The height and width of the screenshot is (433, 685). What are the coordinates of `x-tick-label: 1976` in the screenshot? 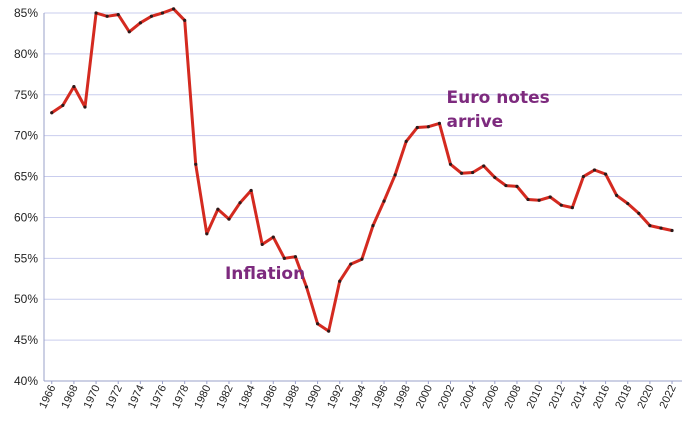 It's located at (158, 396).